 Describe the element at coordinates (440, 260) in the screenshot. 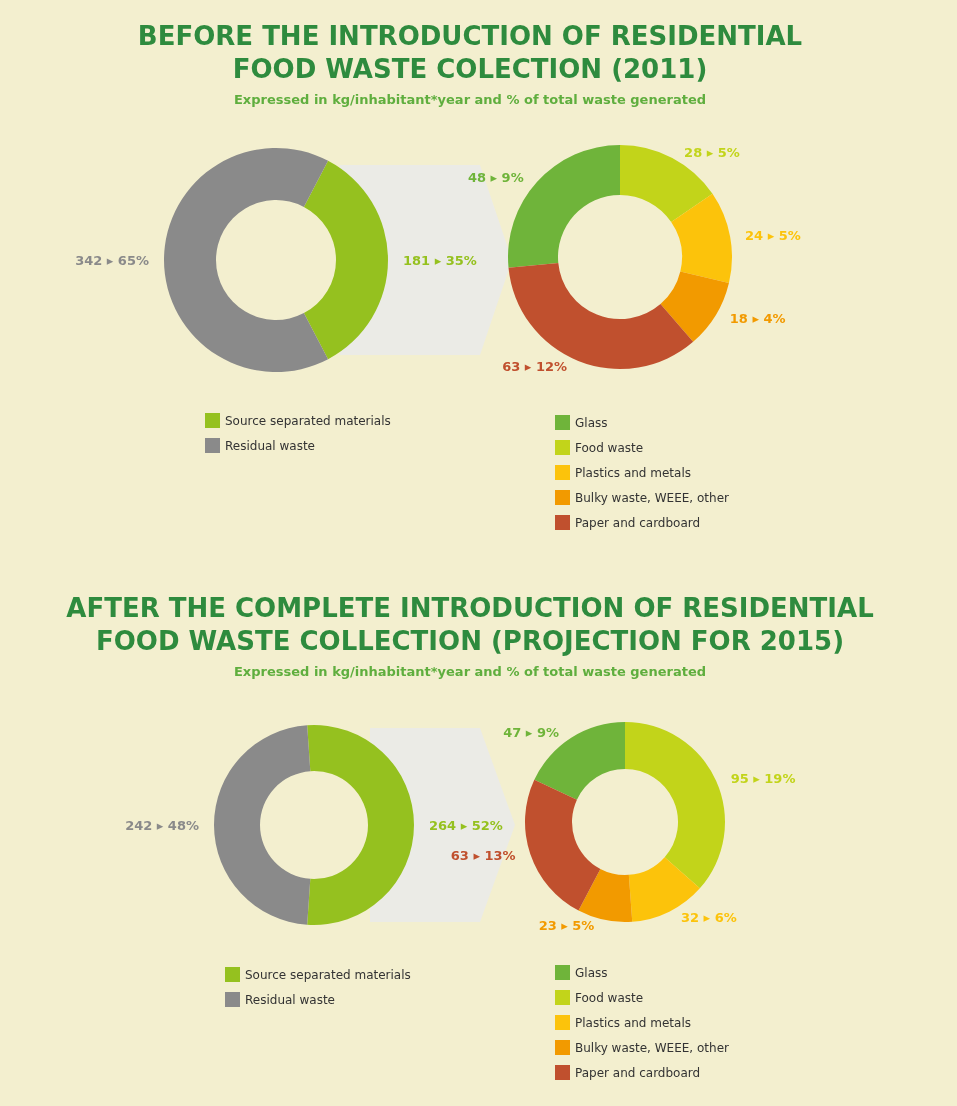

I see `data-label: 181 ▸ 35%` at that location.